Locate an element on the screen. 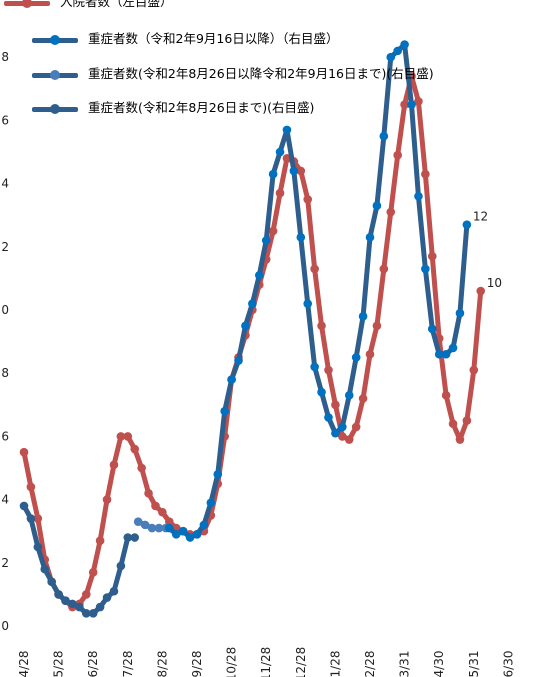 The height and width of the screenshot is (677, 552). legend-label: 重症者数(令和2年8月26日以降令和2年9月16日まで)(右目盛) is located at coordinates (261, 73).